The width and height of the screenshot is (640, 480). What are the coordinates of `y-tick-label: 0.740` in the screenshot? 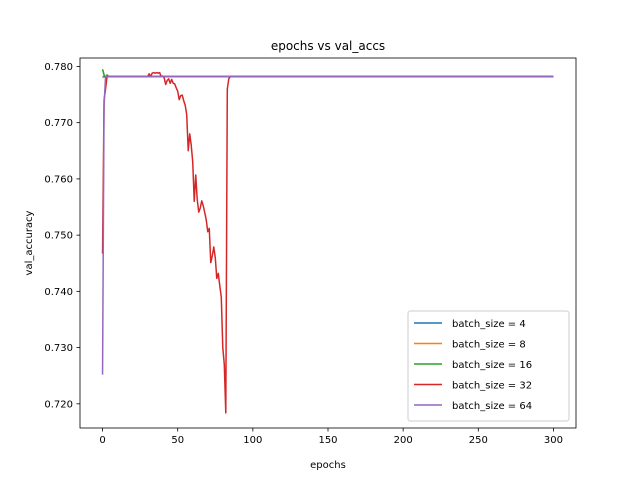 It's located at (58, 292).